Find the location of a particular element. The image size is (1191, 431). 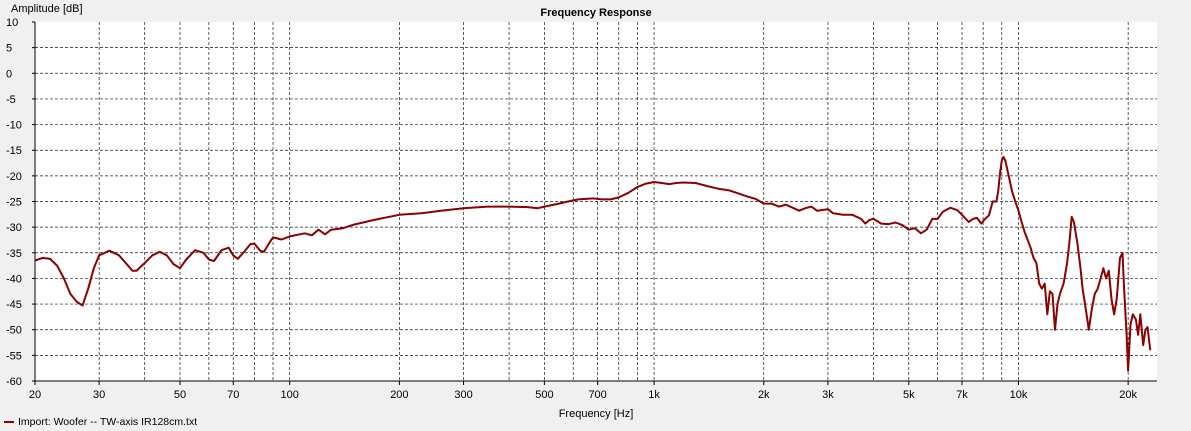

x-tick-label: 700 is located at coordinates (597, 395).